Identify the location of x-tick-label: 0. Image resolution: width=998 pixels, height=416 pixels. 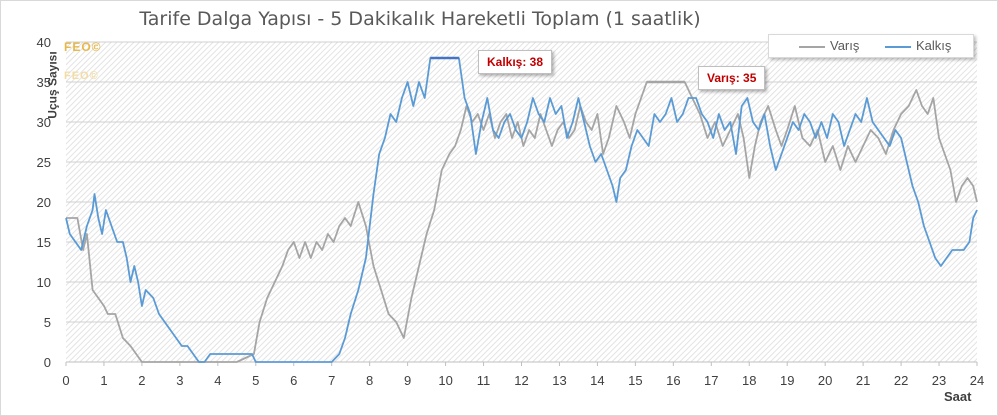
(65, 380).